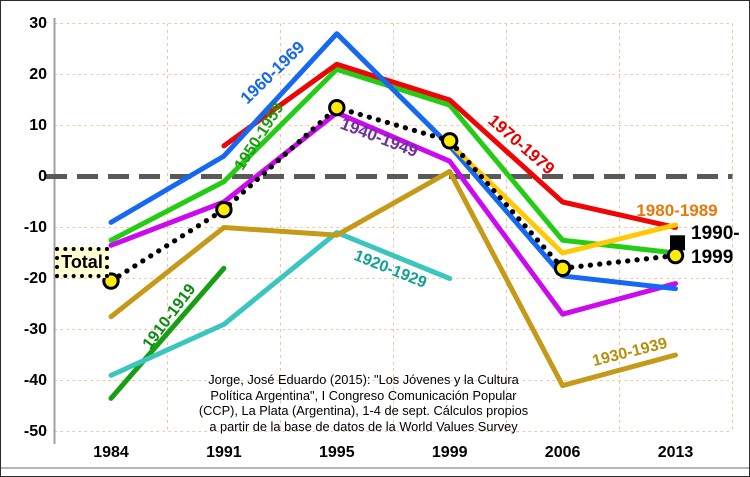 This screenshot has width=750, height=477. I want to click on series-line-1920-1929, so click(280, 304).